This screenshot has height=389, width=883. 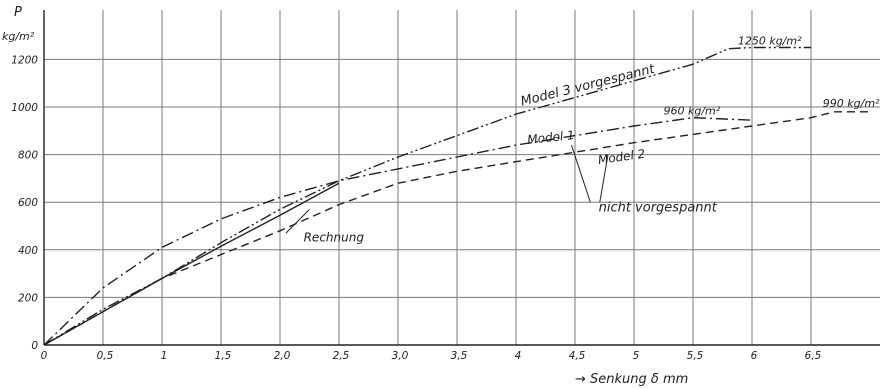 What do you see at coordinates (297, 221) in the screenshot?
I see `leader-rechnung` at bounding box center [297, 221].